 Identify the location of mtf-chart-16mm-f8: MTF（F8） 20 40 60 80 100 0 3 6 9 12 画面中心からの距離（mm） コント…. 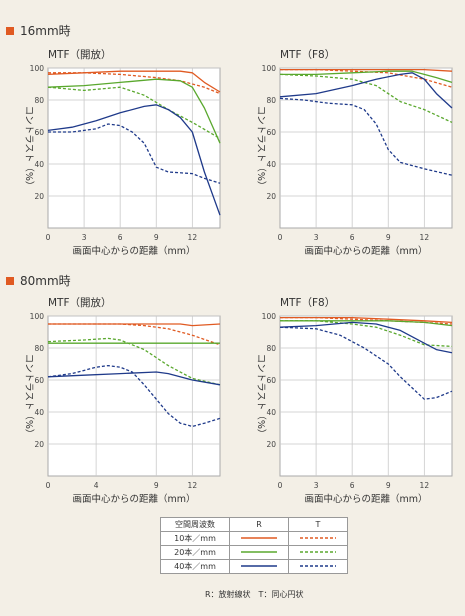
(354, 152).